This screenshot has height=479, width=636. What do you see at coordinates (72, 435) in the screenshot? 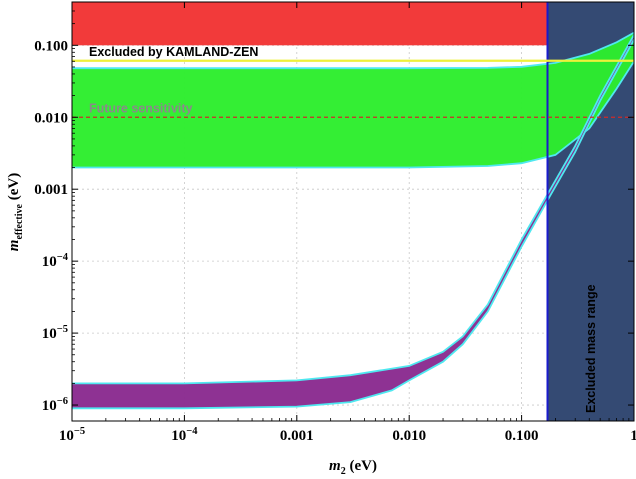
I see `x-tick-label-0: 10⁻⁵` at bounding box center [72, 435].